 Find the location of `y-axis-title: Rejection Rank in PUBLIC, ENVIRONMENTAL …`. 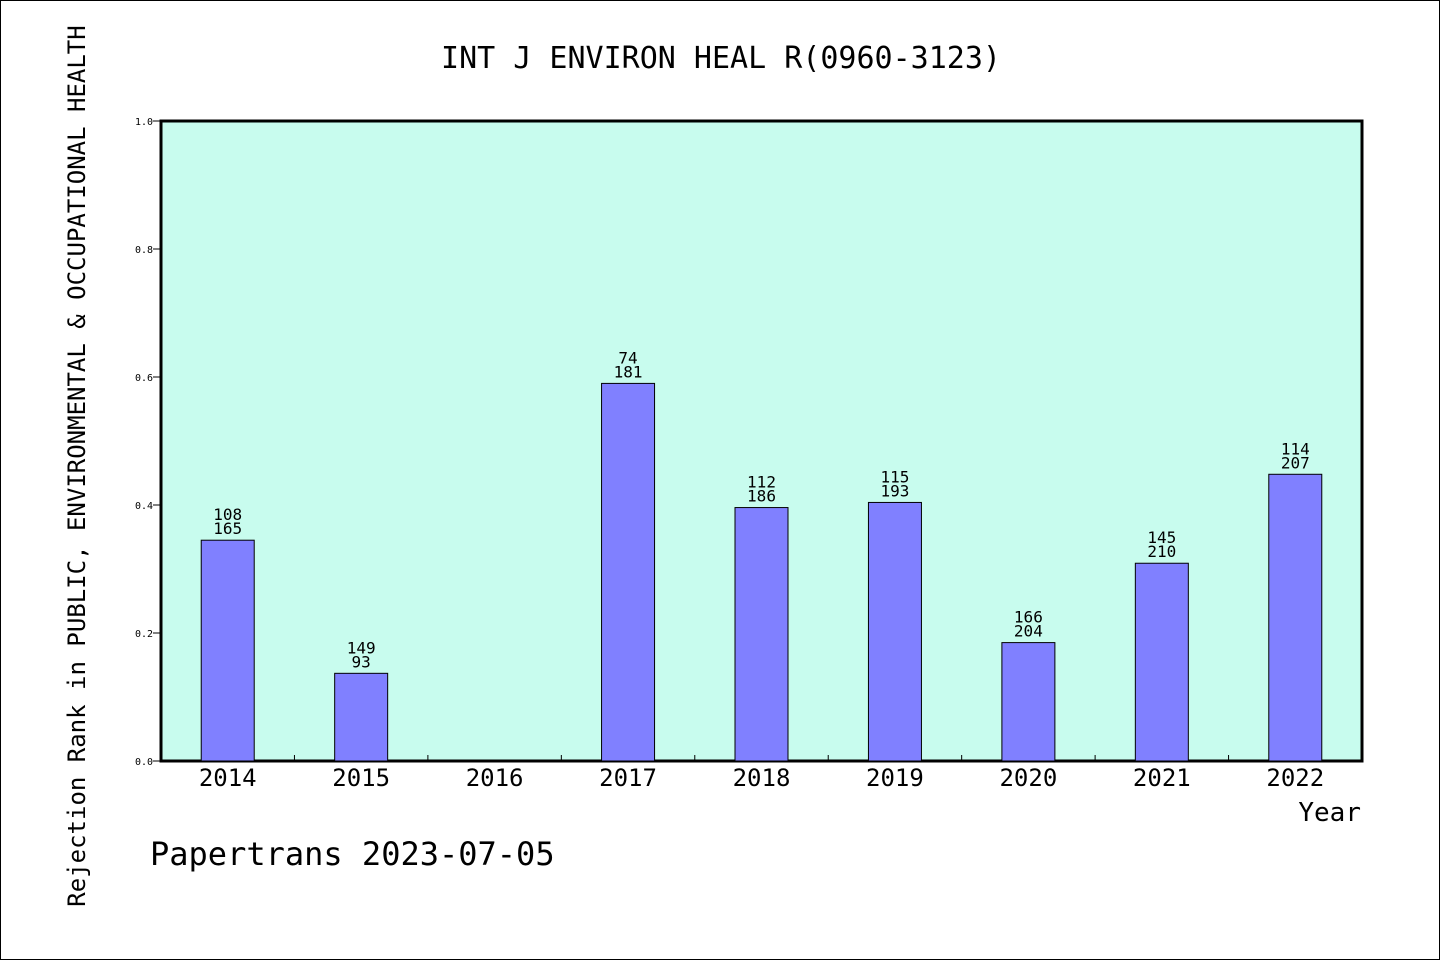

y-axis-title: Rejection Rank in PUBLIC, ENVIRONMENTAL … is located at coordinates (77, 465).